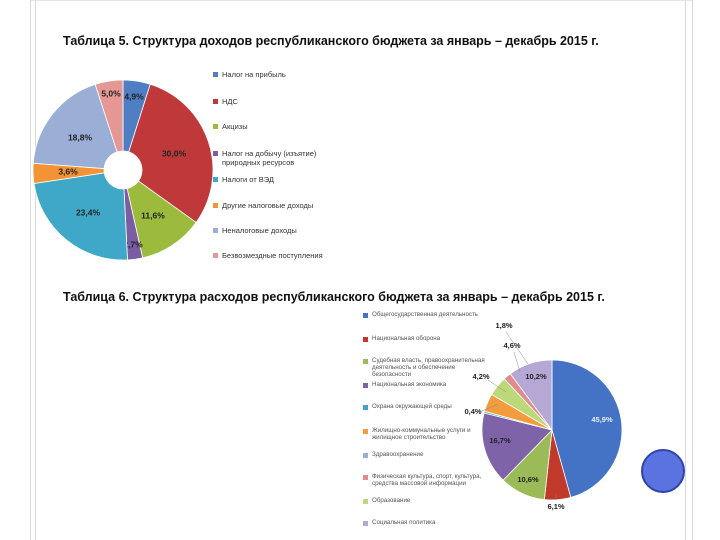 The image size is (720, 540). What do you see at coordinates (153, 215) in the screenshot?
I see `slice-label-3: 11,6%` at bounding box center [153, 215].